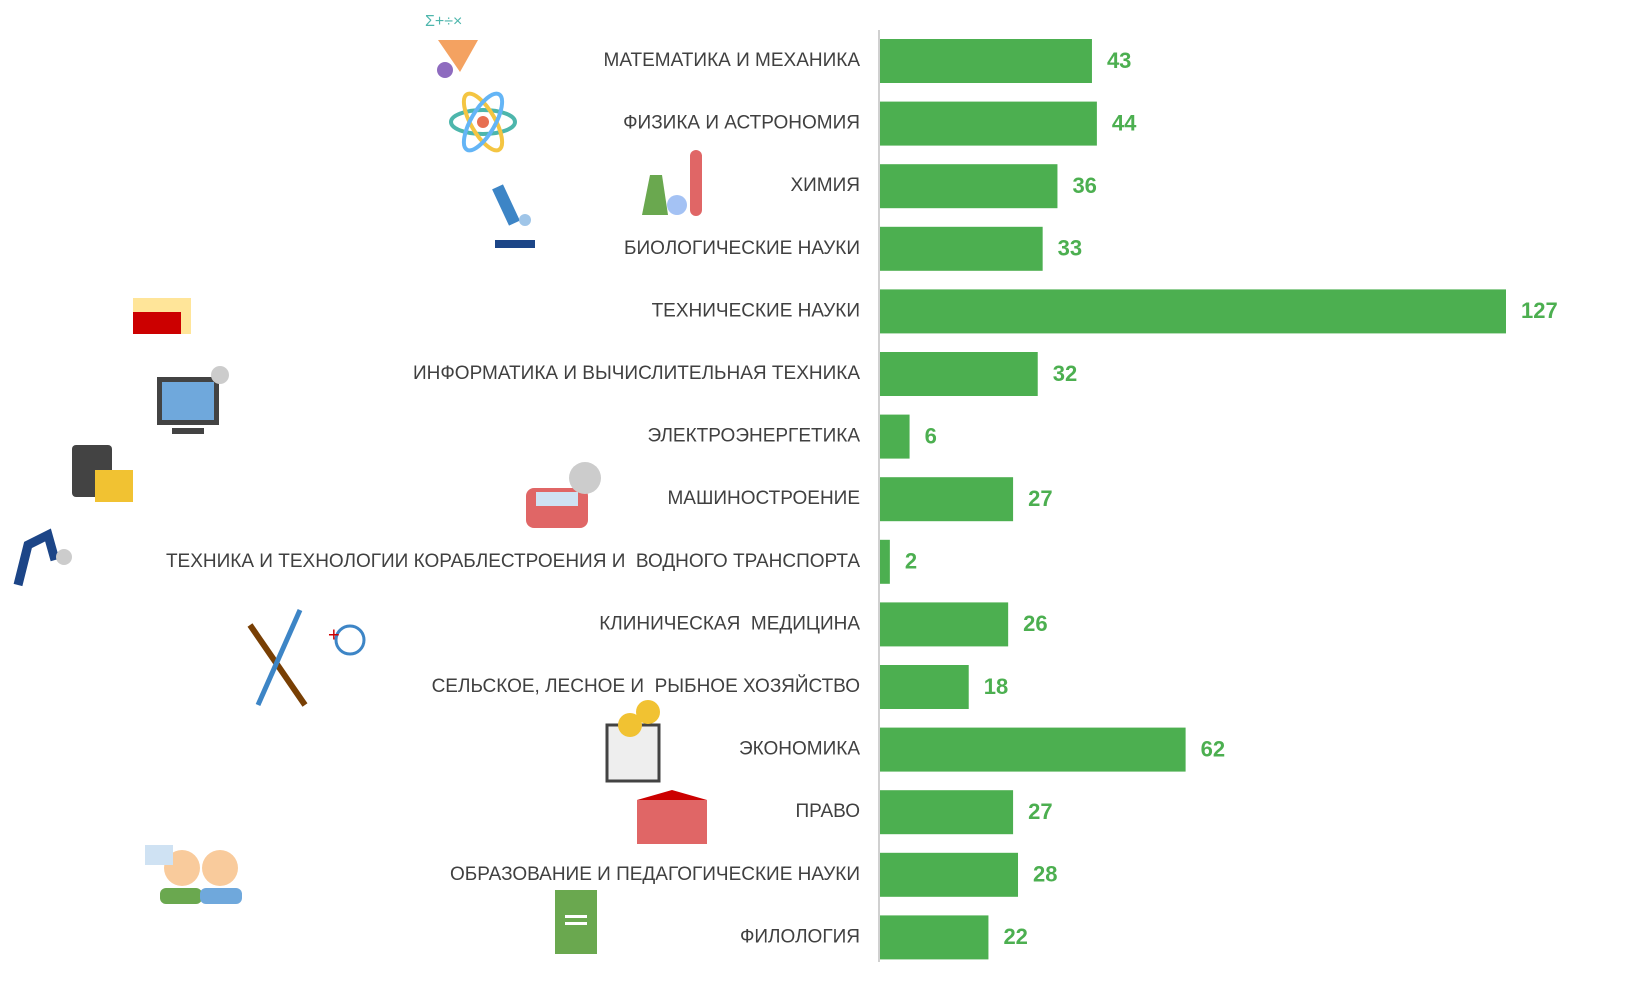 Image resolution: width=1627 pixels, height=996 pixels. Describe the element at coordinates (1070, 248) in the screenshot. I see `value-label: 33` at that location.